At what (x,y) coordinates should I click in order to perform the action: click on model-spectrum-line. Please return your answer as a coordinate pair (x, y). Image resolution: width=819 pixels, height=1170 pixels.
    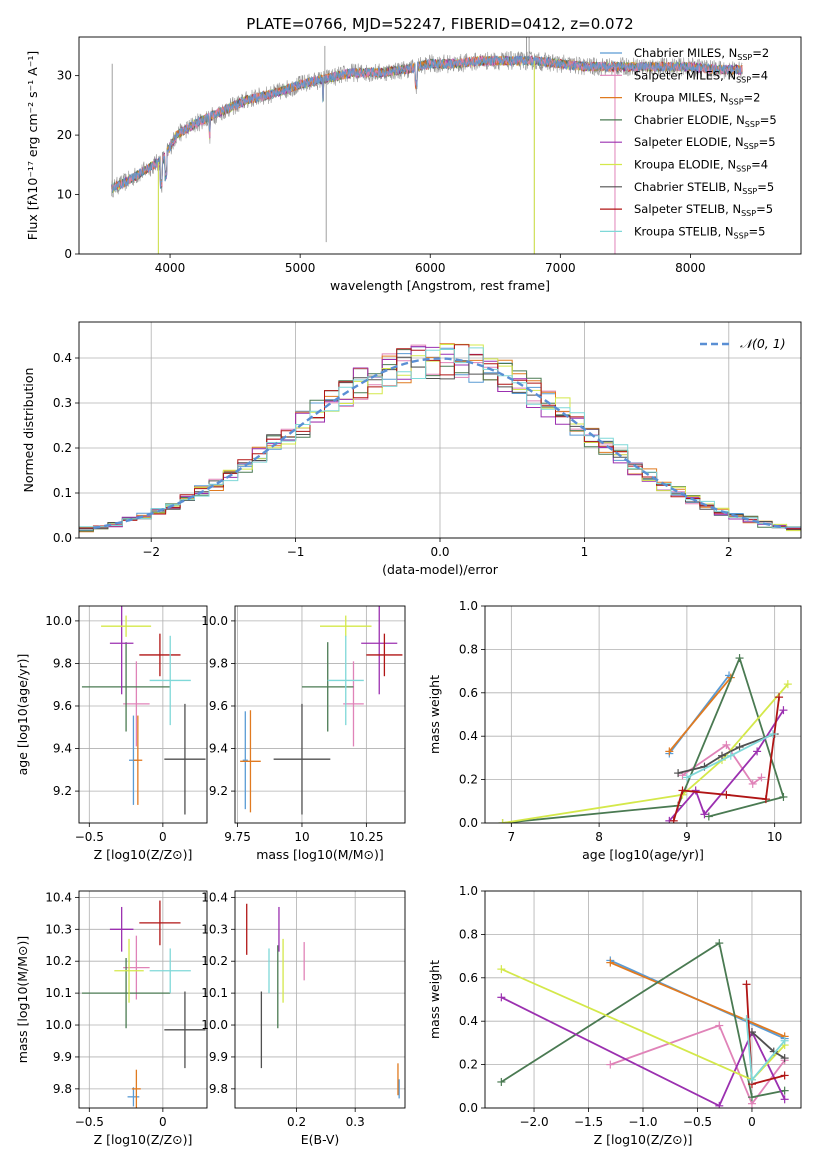
    Looking at the image, I should click on (427, 123).